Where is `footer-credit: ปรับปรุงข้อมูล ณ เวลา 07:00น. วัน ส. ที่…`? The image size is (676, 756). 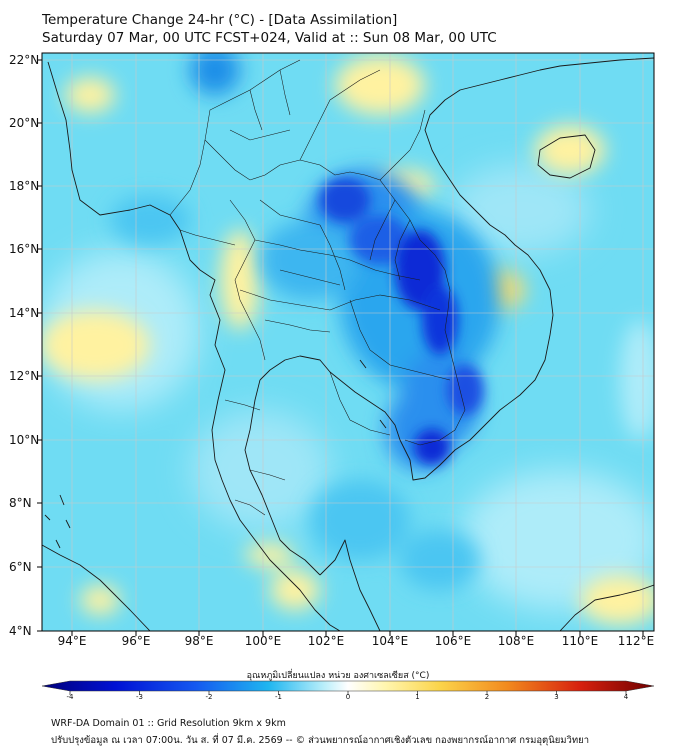 footer-credit: ปรับปรุงข้อมูล ณ เวลา 07:00น. วัน ส. ที่… is located at coordinates (320, 740).